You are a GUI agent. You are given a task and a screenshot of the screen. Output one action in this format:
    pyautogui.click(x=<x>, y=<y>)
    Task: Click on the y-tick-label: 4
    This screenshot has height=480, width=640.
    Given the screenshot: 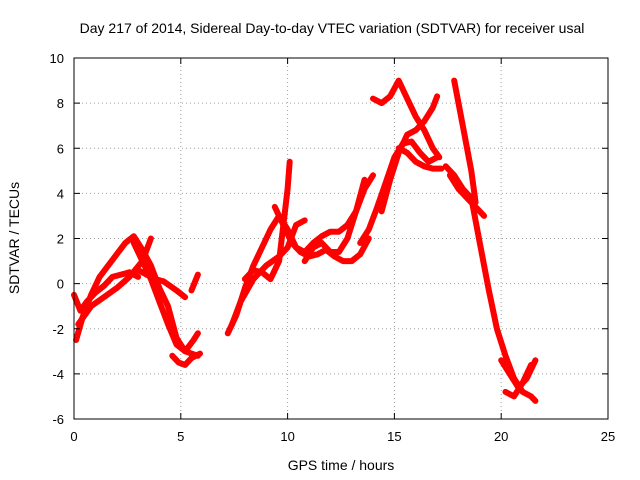 What is the action you would take?
    pyautogui.click(x=60, y=193)
    